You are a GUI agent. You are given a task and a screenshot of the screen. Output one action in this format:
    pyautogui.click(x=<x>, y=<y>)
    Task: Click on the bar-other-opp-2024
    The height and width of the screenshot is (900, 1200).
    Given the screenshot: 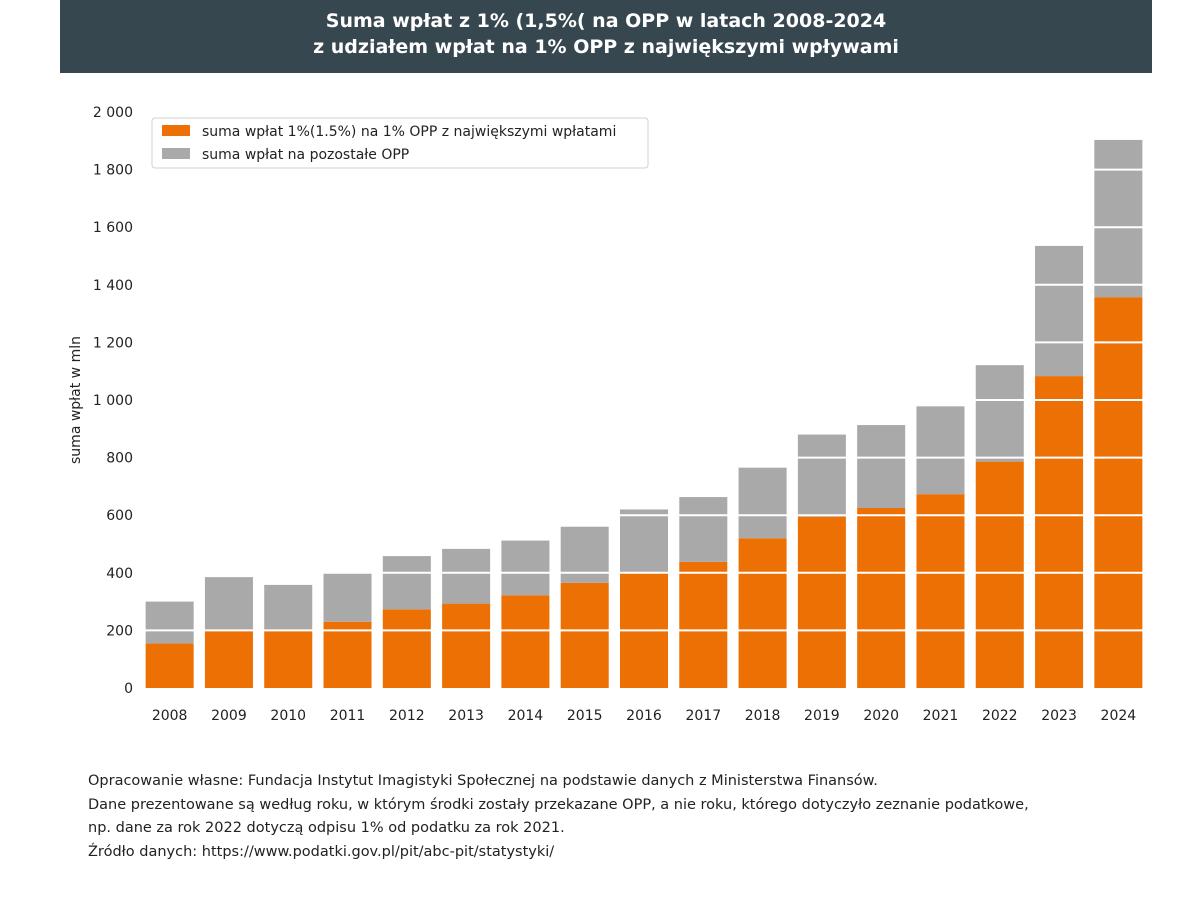 What is the action you would take?
    pyautogui.click(x=1118, y=218)
    